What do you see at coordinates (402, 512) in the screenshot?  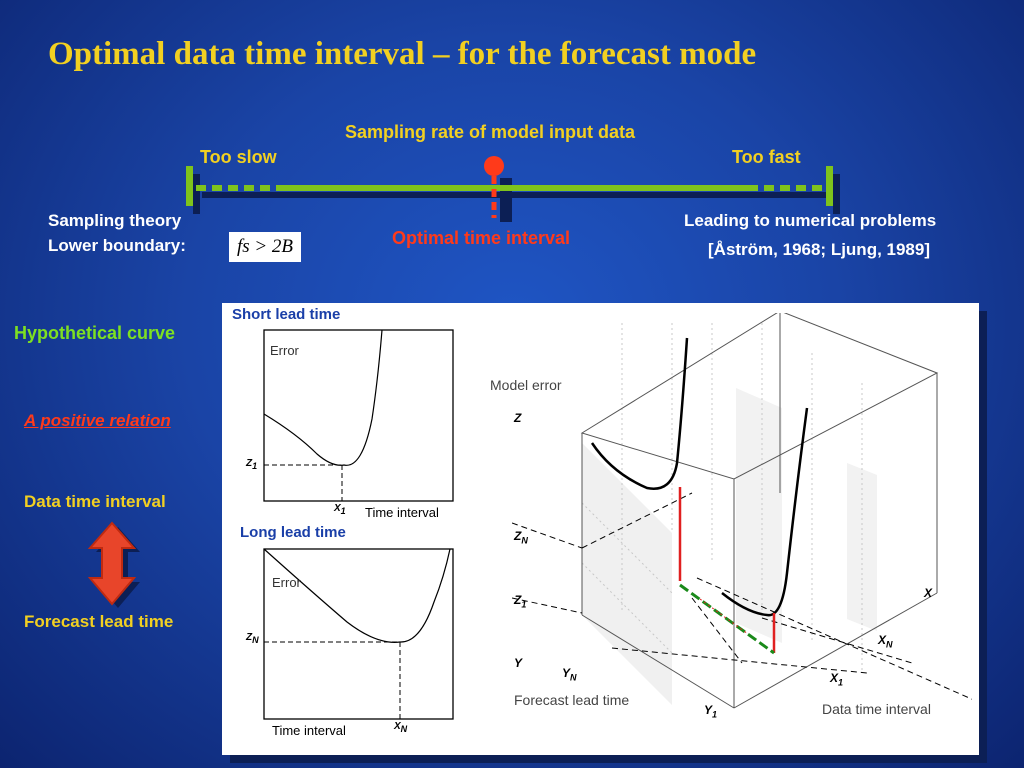 I see `short-time-interval-label: Time interval` at bounding box center [402, 512].